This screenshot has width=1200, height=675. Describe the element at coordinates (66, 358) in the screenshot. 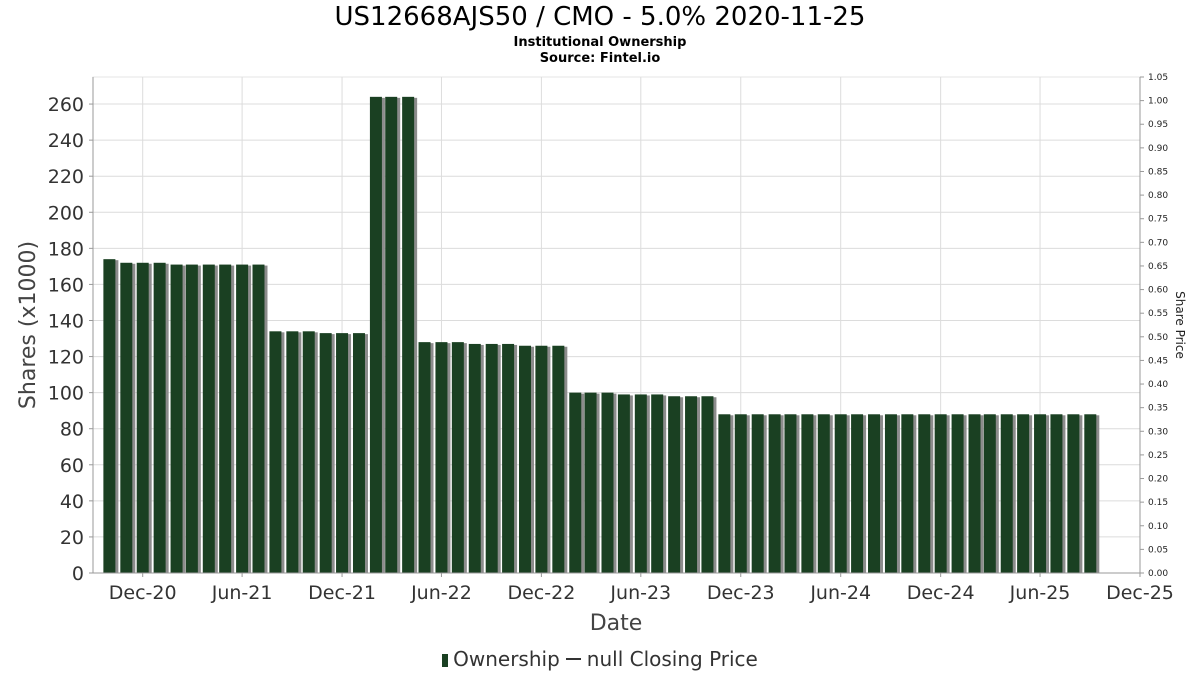

I see `y-tick-label: 120` at that location.